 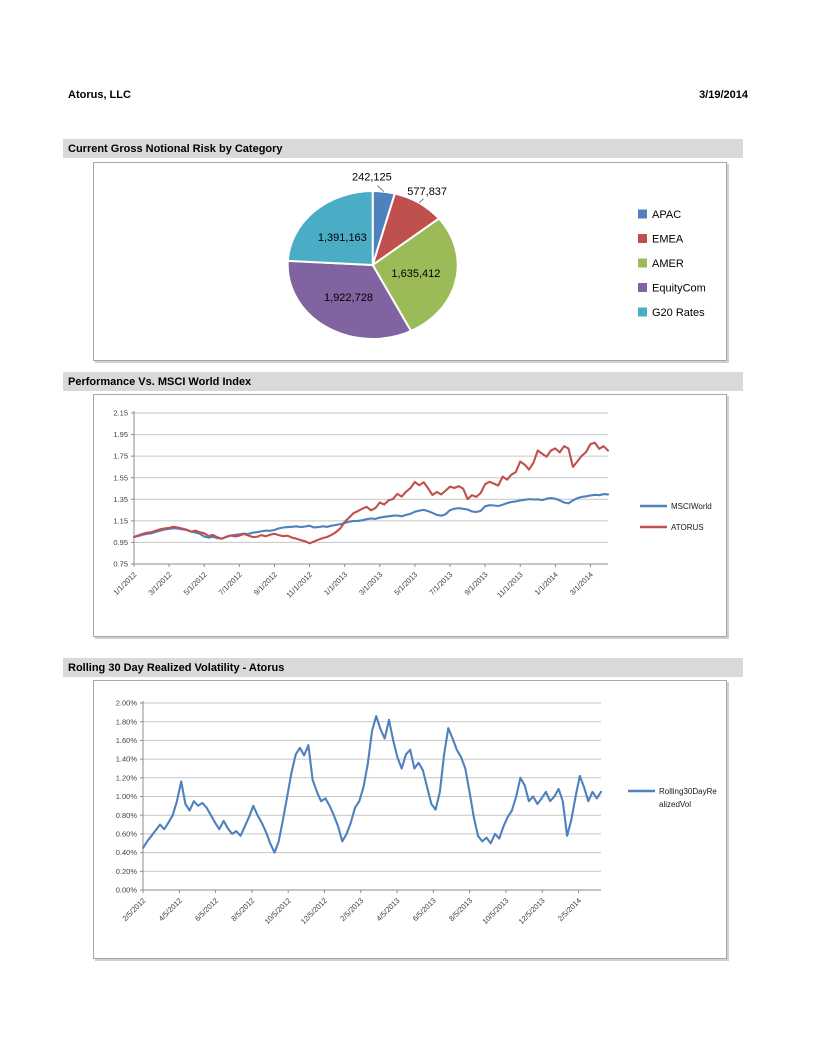 I want to click on pie-legend-label: APAC, so click(x=666, y=215).